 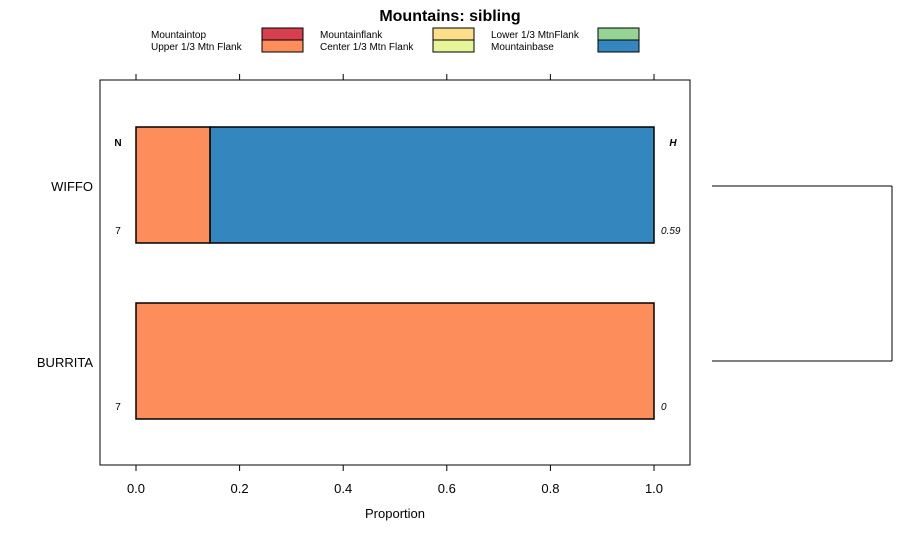 I want to click on legend-label-upper-1-3-mtn-flank: Upper 1/3 Mtn Flank, so click(x=197, y=47).